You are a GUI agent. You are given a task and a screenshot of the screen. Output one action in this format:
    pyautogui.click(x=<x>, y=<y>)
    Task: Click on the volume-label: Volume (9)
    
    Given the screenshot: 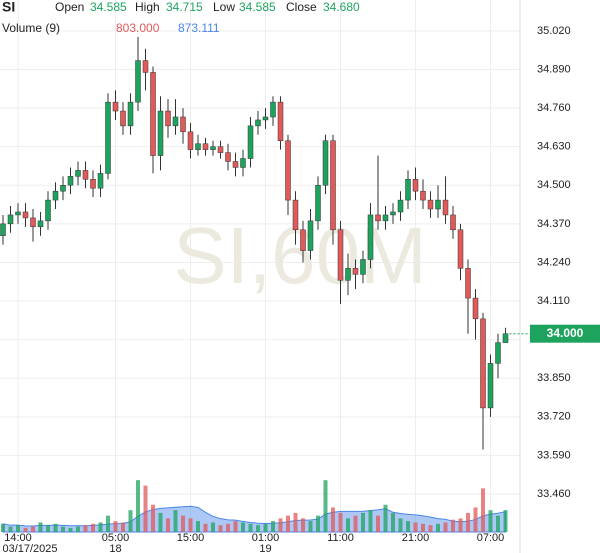 What is the action you would take?
    pyautogui.click(x=31, y=28)
    